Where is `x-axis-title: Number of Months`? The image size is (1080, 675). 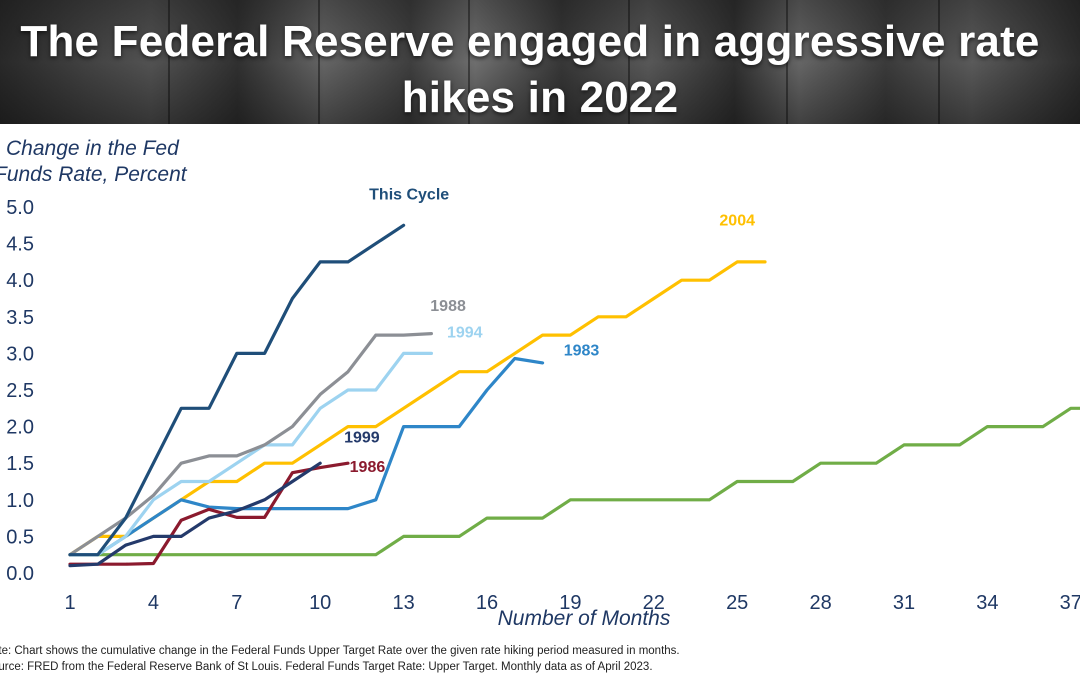
x-axis-title: Number of Months is located at coordinates (584, 618).